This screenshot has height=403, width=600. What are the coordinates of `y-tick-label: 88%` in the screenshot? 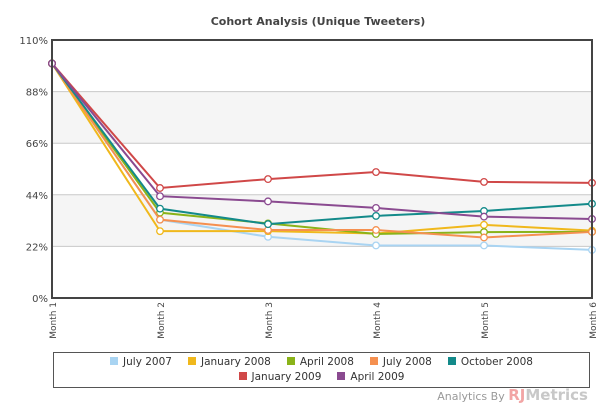 It's located at (37, 93).